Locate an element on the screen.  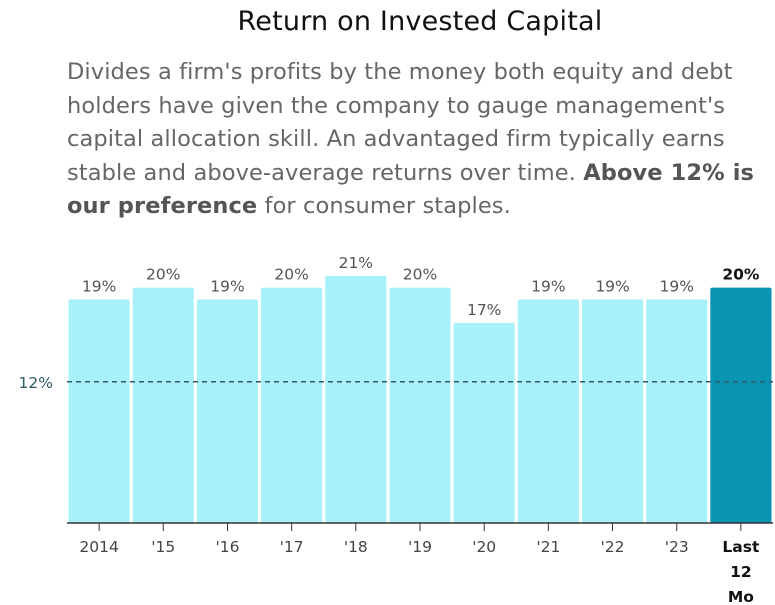
value-label-8: 19% is located at coordinates (612, 286).